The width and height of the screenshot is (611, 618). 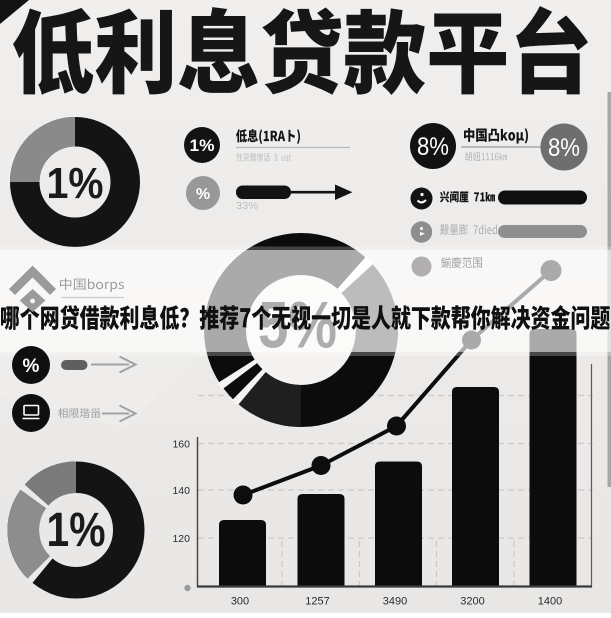 I want to click on svg-text: 300, so click(x=240, y=602).